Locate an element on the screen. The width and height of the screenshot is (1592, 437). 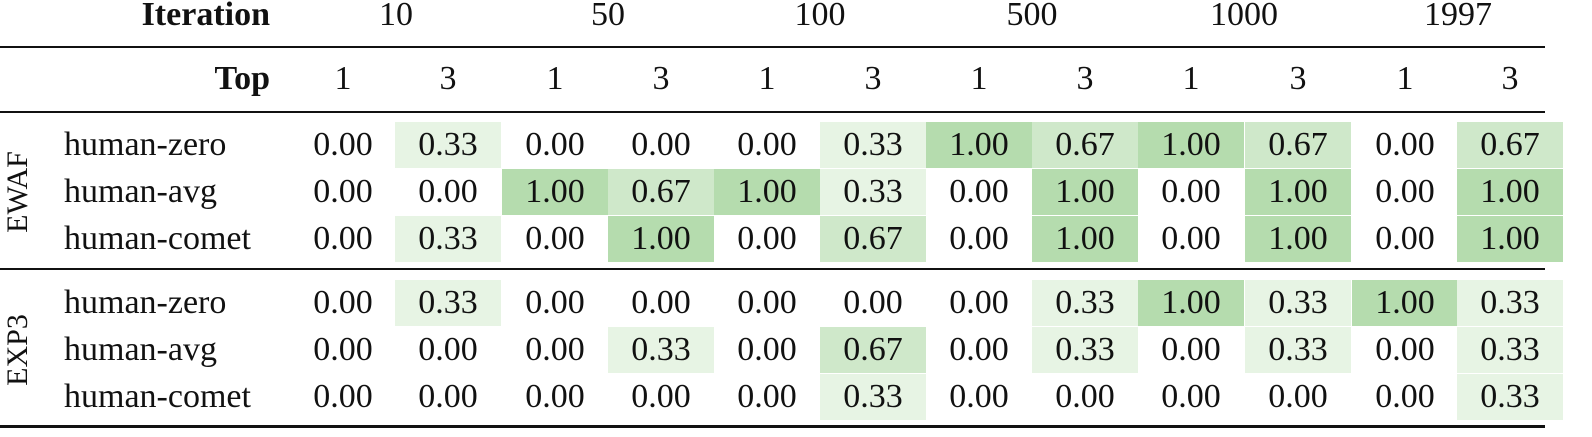
group-label-text: EWAF is located at coordinates (17, 192).